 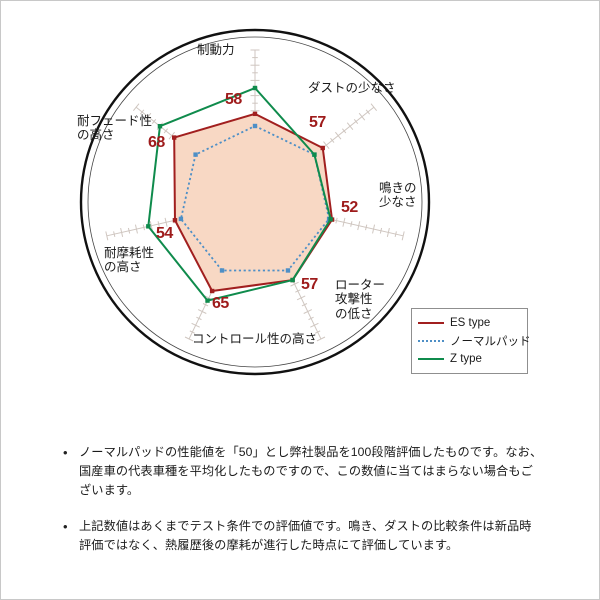 I want to click on radar-series, so click(x=240, y=194).